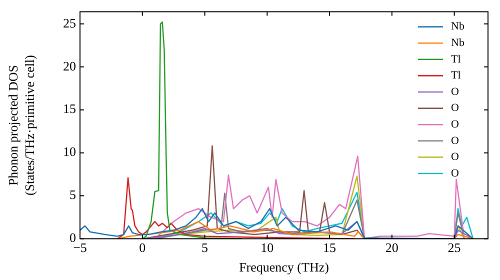 The height and width of the screenshot is (280, 500). Describe the element at coordinates (454, 248) in the screenshot. I see `x-tick-label: 25` at that location.